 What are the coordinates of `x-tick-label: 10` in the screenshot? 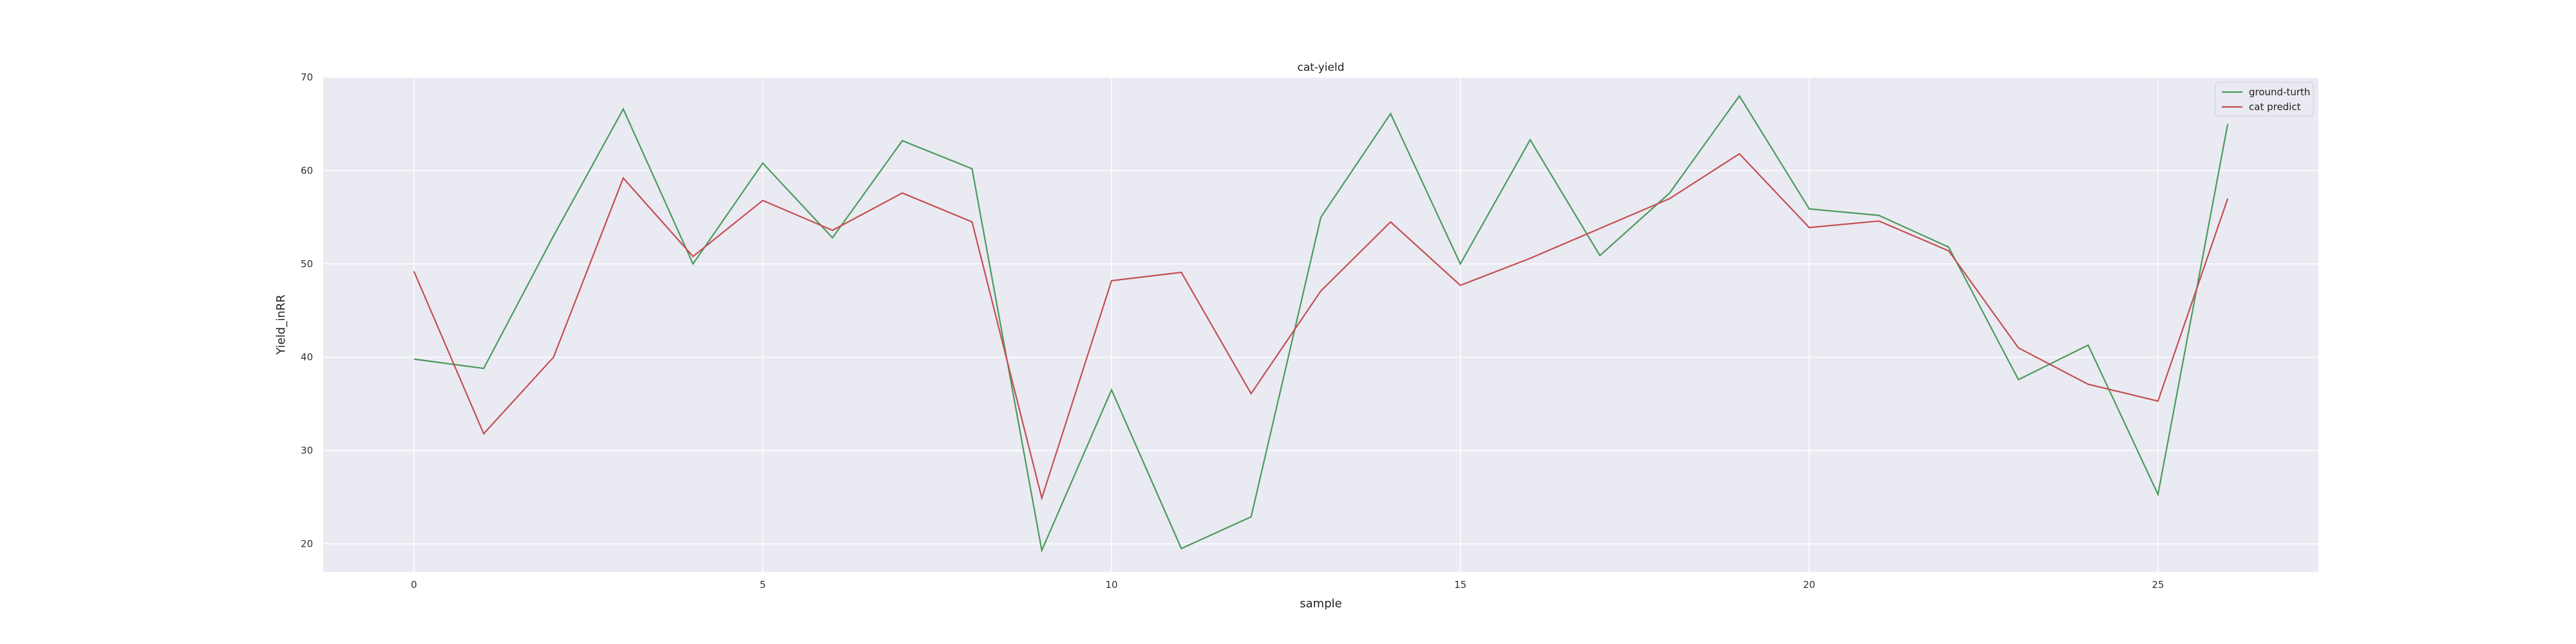 It's located at (1111, 585).